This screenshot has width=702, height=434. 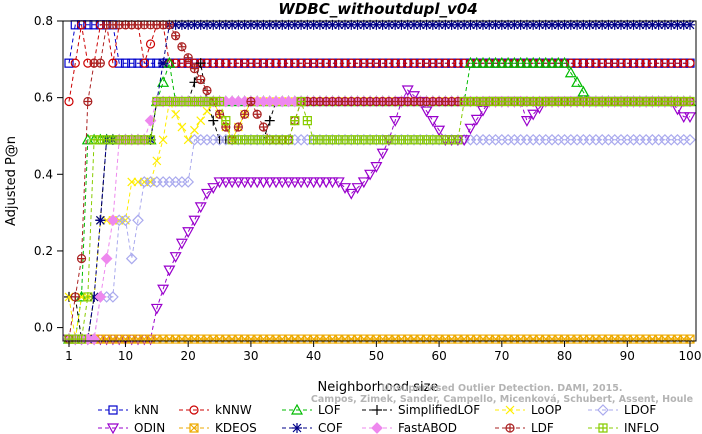 I want to click on legend-item-lof: LOF, so click(x=311, y=410).